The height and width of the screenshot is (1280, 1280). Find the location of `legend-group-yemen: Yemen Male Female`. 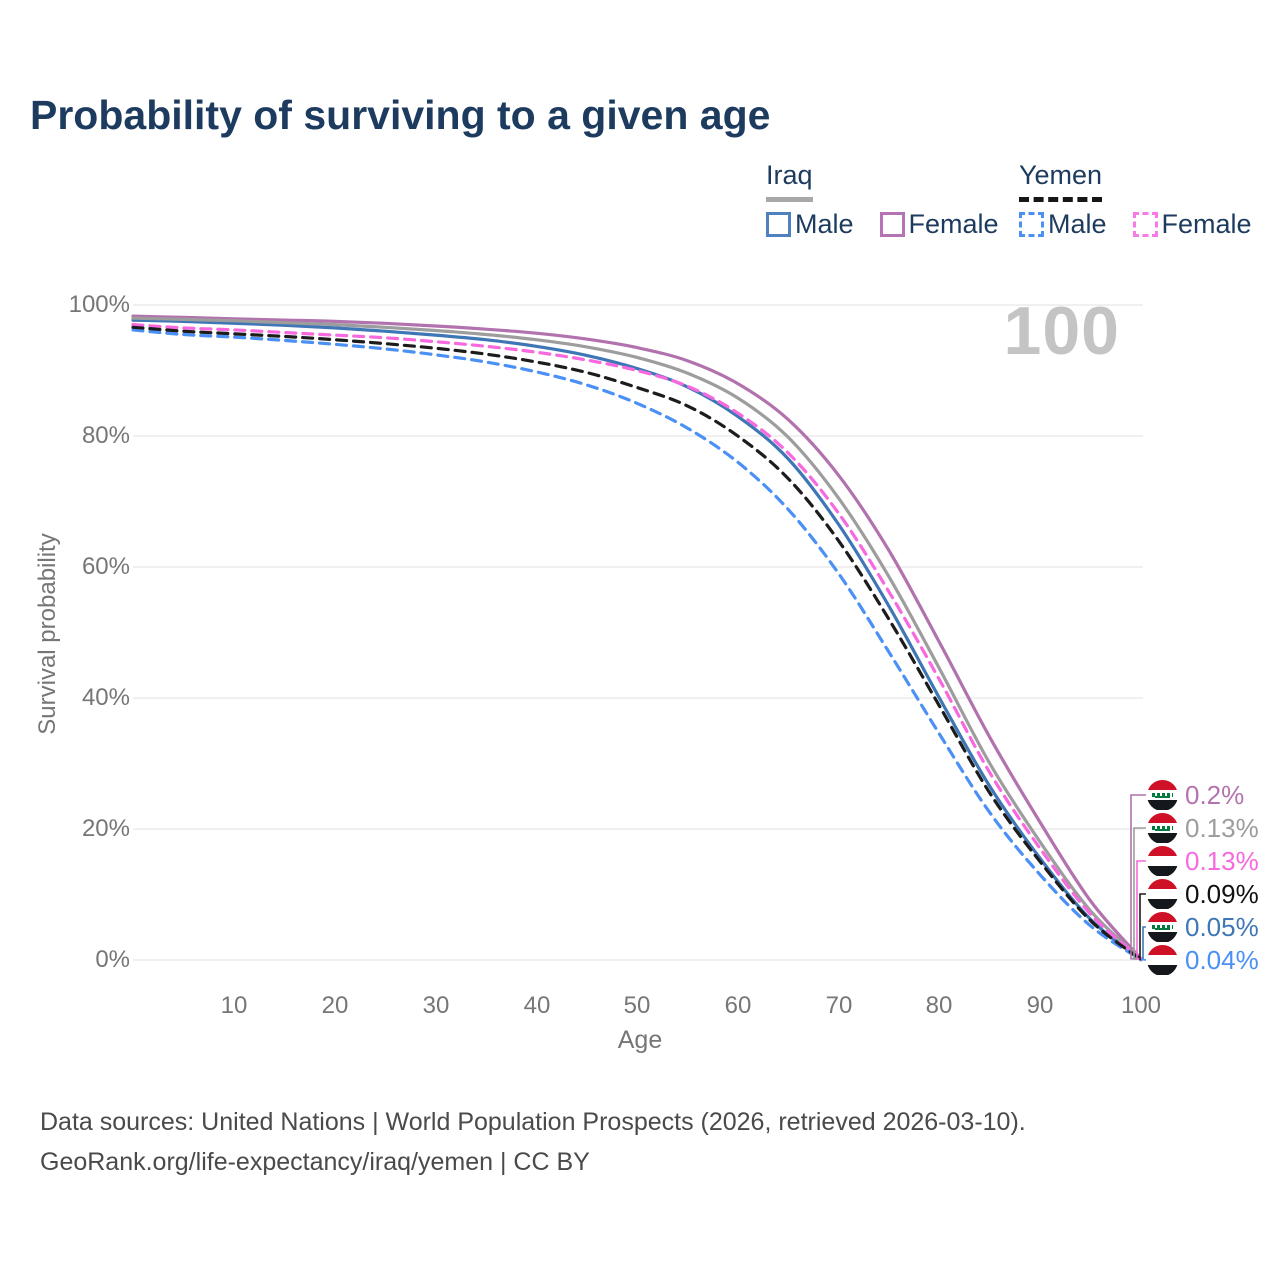

legend-group-yemen: Yemen Male Female is located at coordinates (1145, 200).